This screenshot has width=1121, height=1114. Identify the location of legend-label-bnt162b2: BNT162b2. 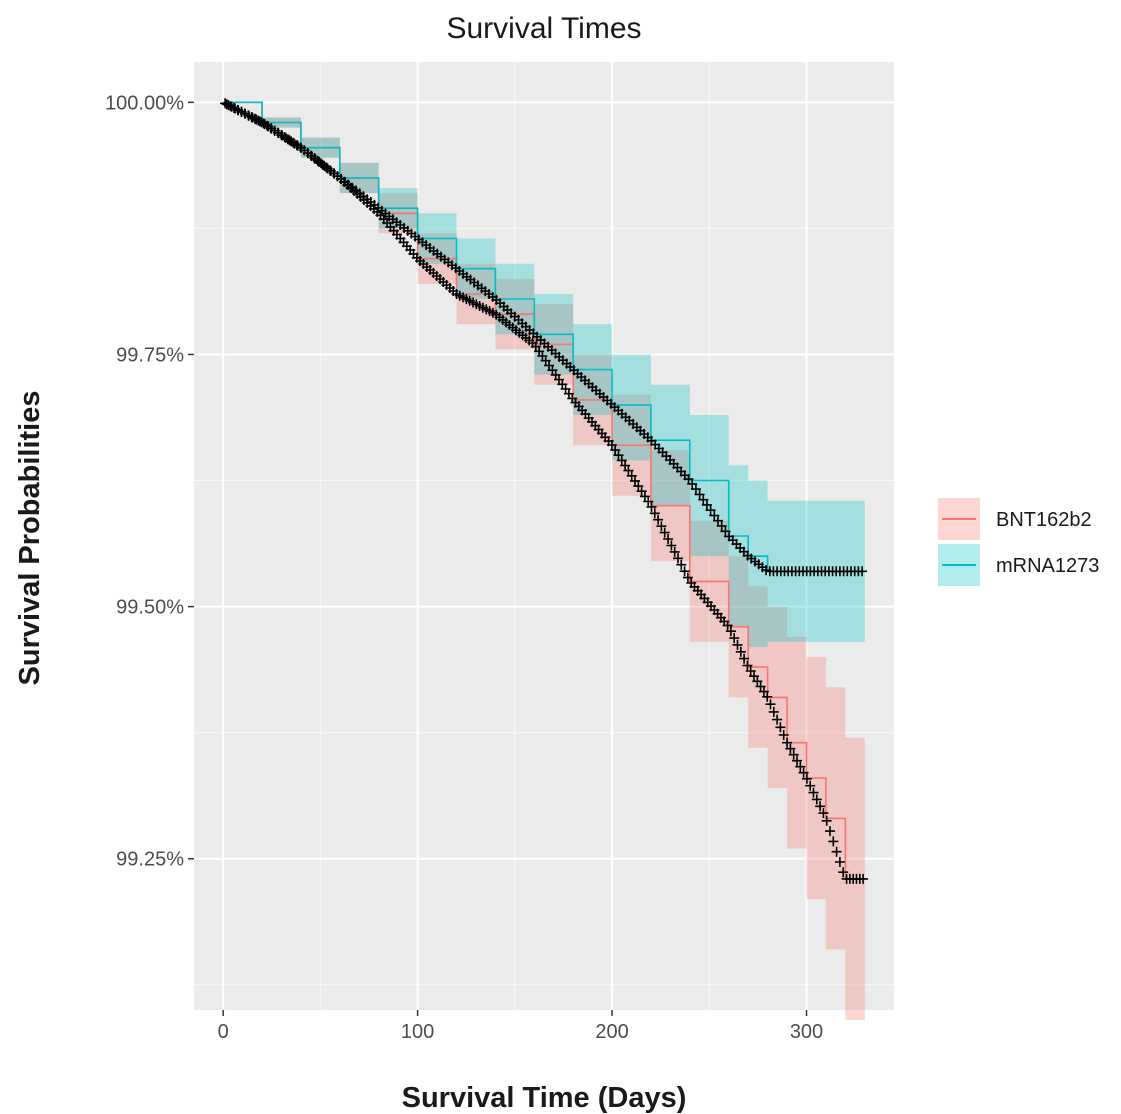
(1044, 520).